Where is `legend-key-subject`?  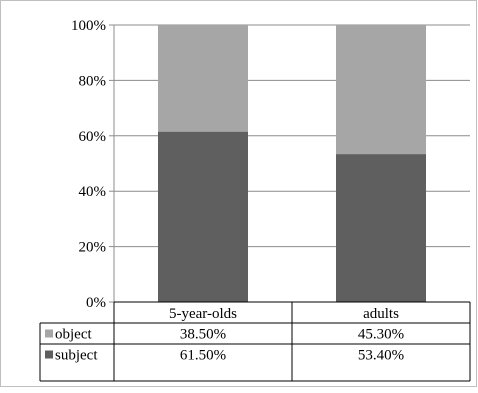 legend-key-subject is located at coordinates (49, 354).